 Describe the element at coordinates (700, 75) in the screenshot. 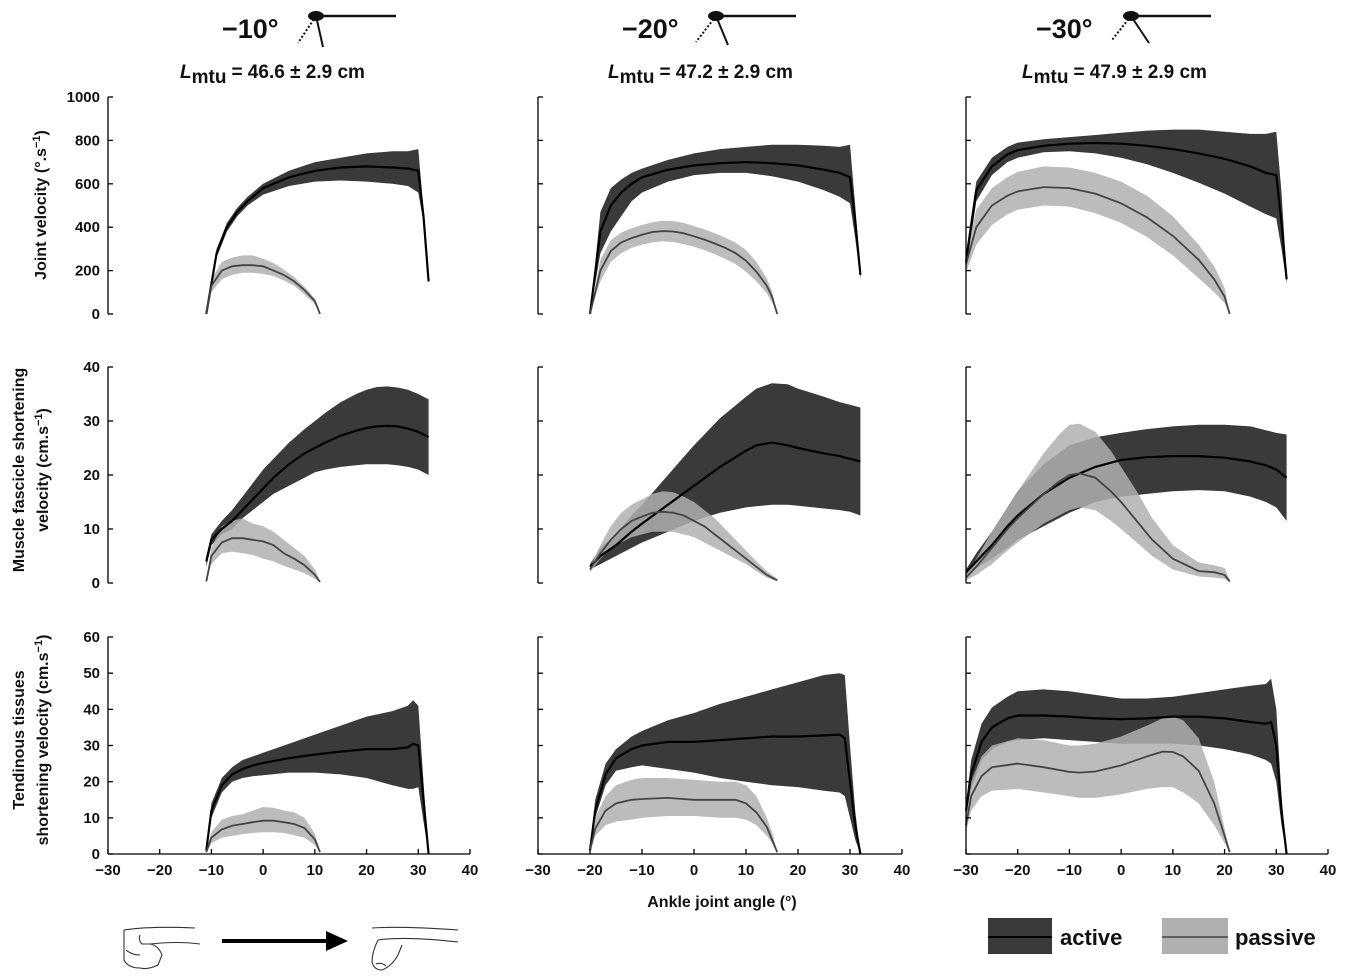

I see `lmtu-label: Lmtu = 47.2 ± 2.9 cm` at that location.